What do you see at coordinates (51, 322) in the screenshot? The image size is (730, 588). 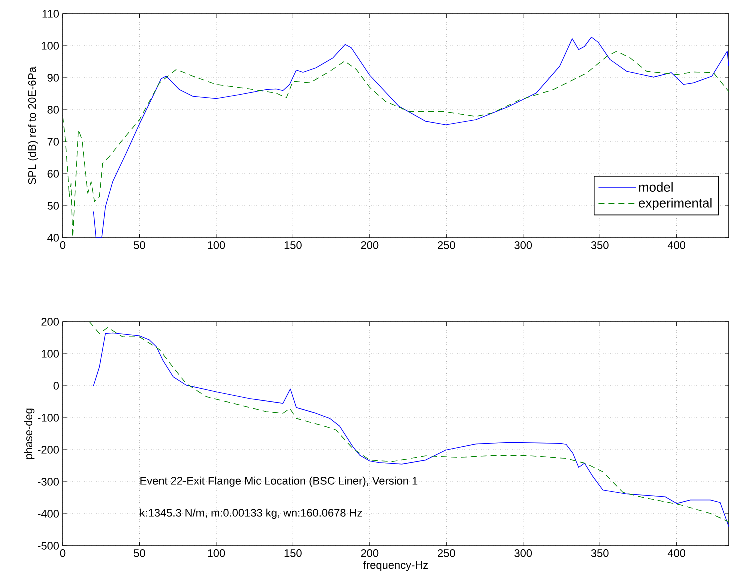 I see `y-tick-label: 200` at bounding box center [51, 322].